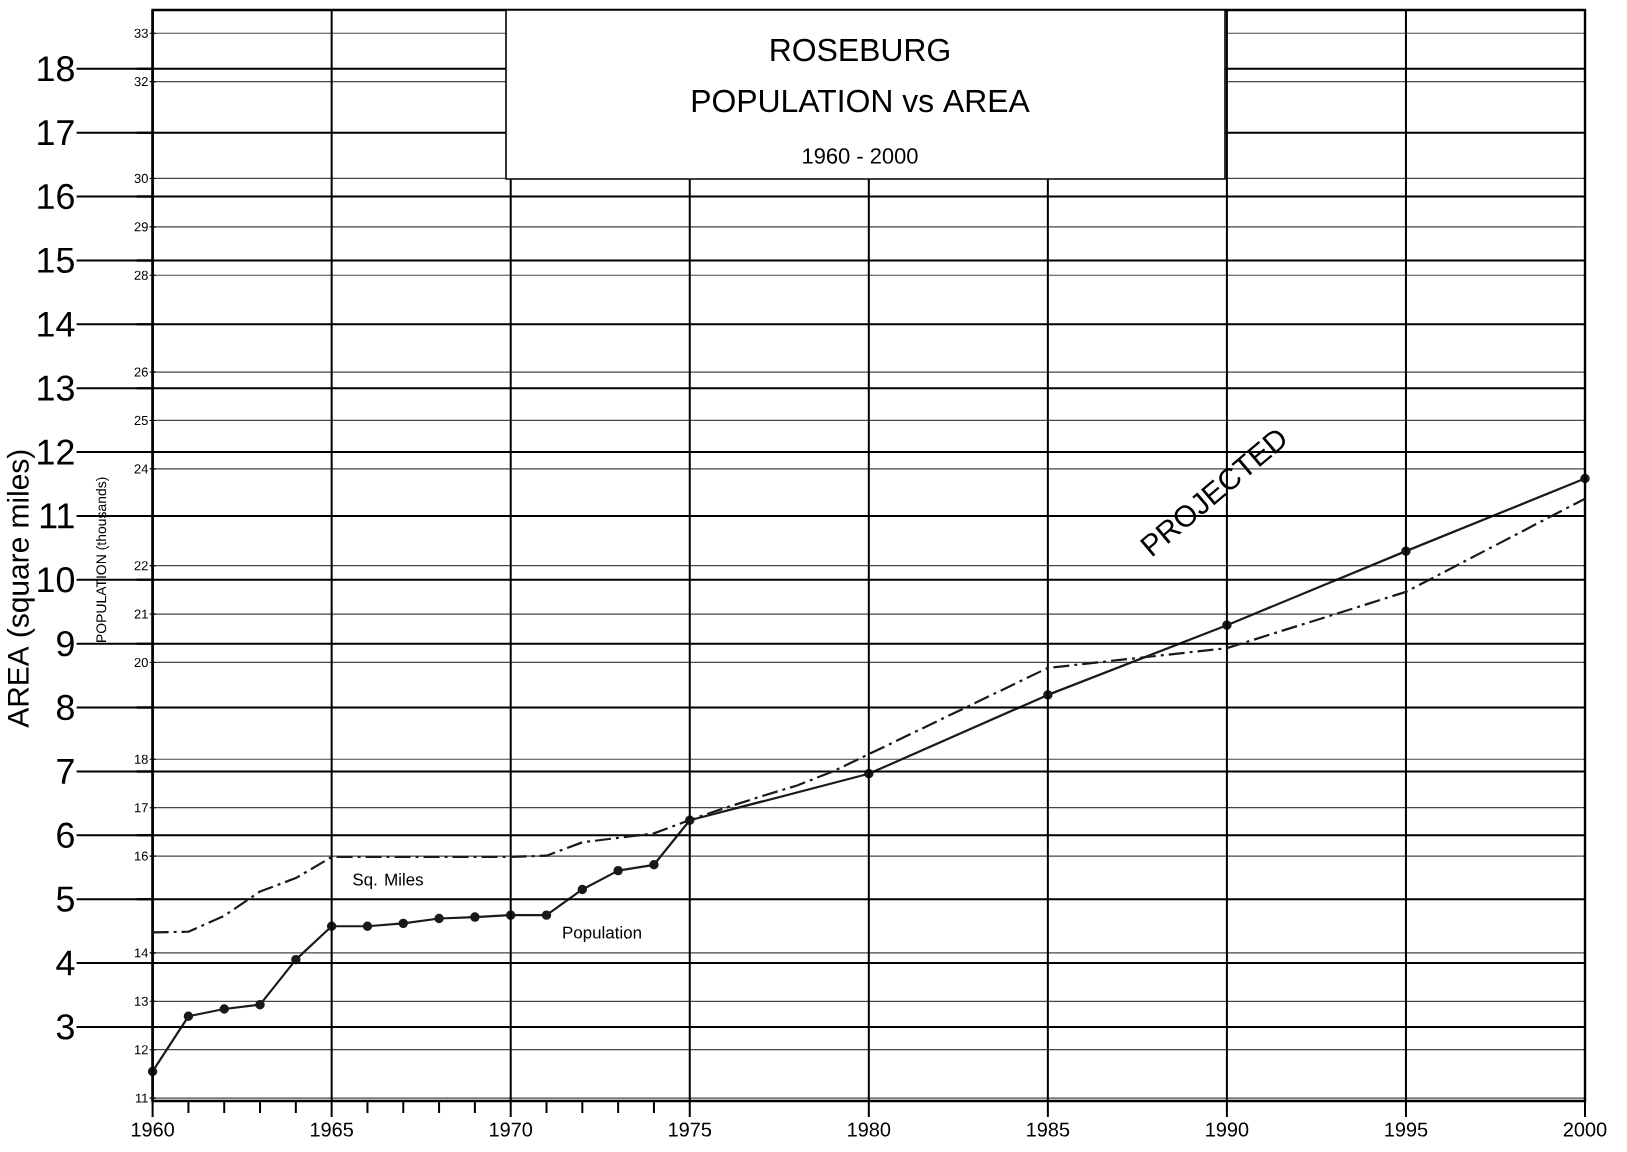 The width and height of the screenshot is (1627, 1152). I want to click on x-tick-label: 1960, so click(152, 1129).